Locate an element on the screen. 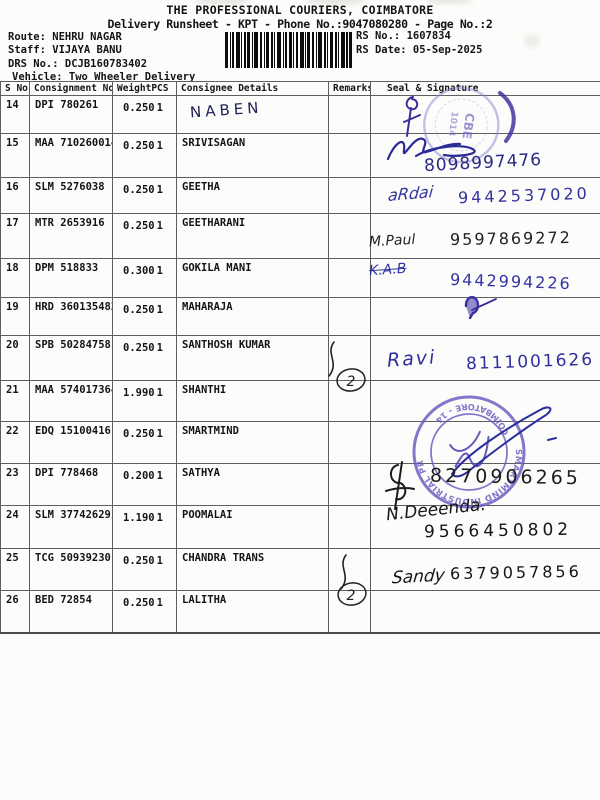 Image resolution: width=600 pixels, height=800 pixels. cell-consignment: MAA 710260014 is located at coordinates (71, 155).